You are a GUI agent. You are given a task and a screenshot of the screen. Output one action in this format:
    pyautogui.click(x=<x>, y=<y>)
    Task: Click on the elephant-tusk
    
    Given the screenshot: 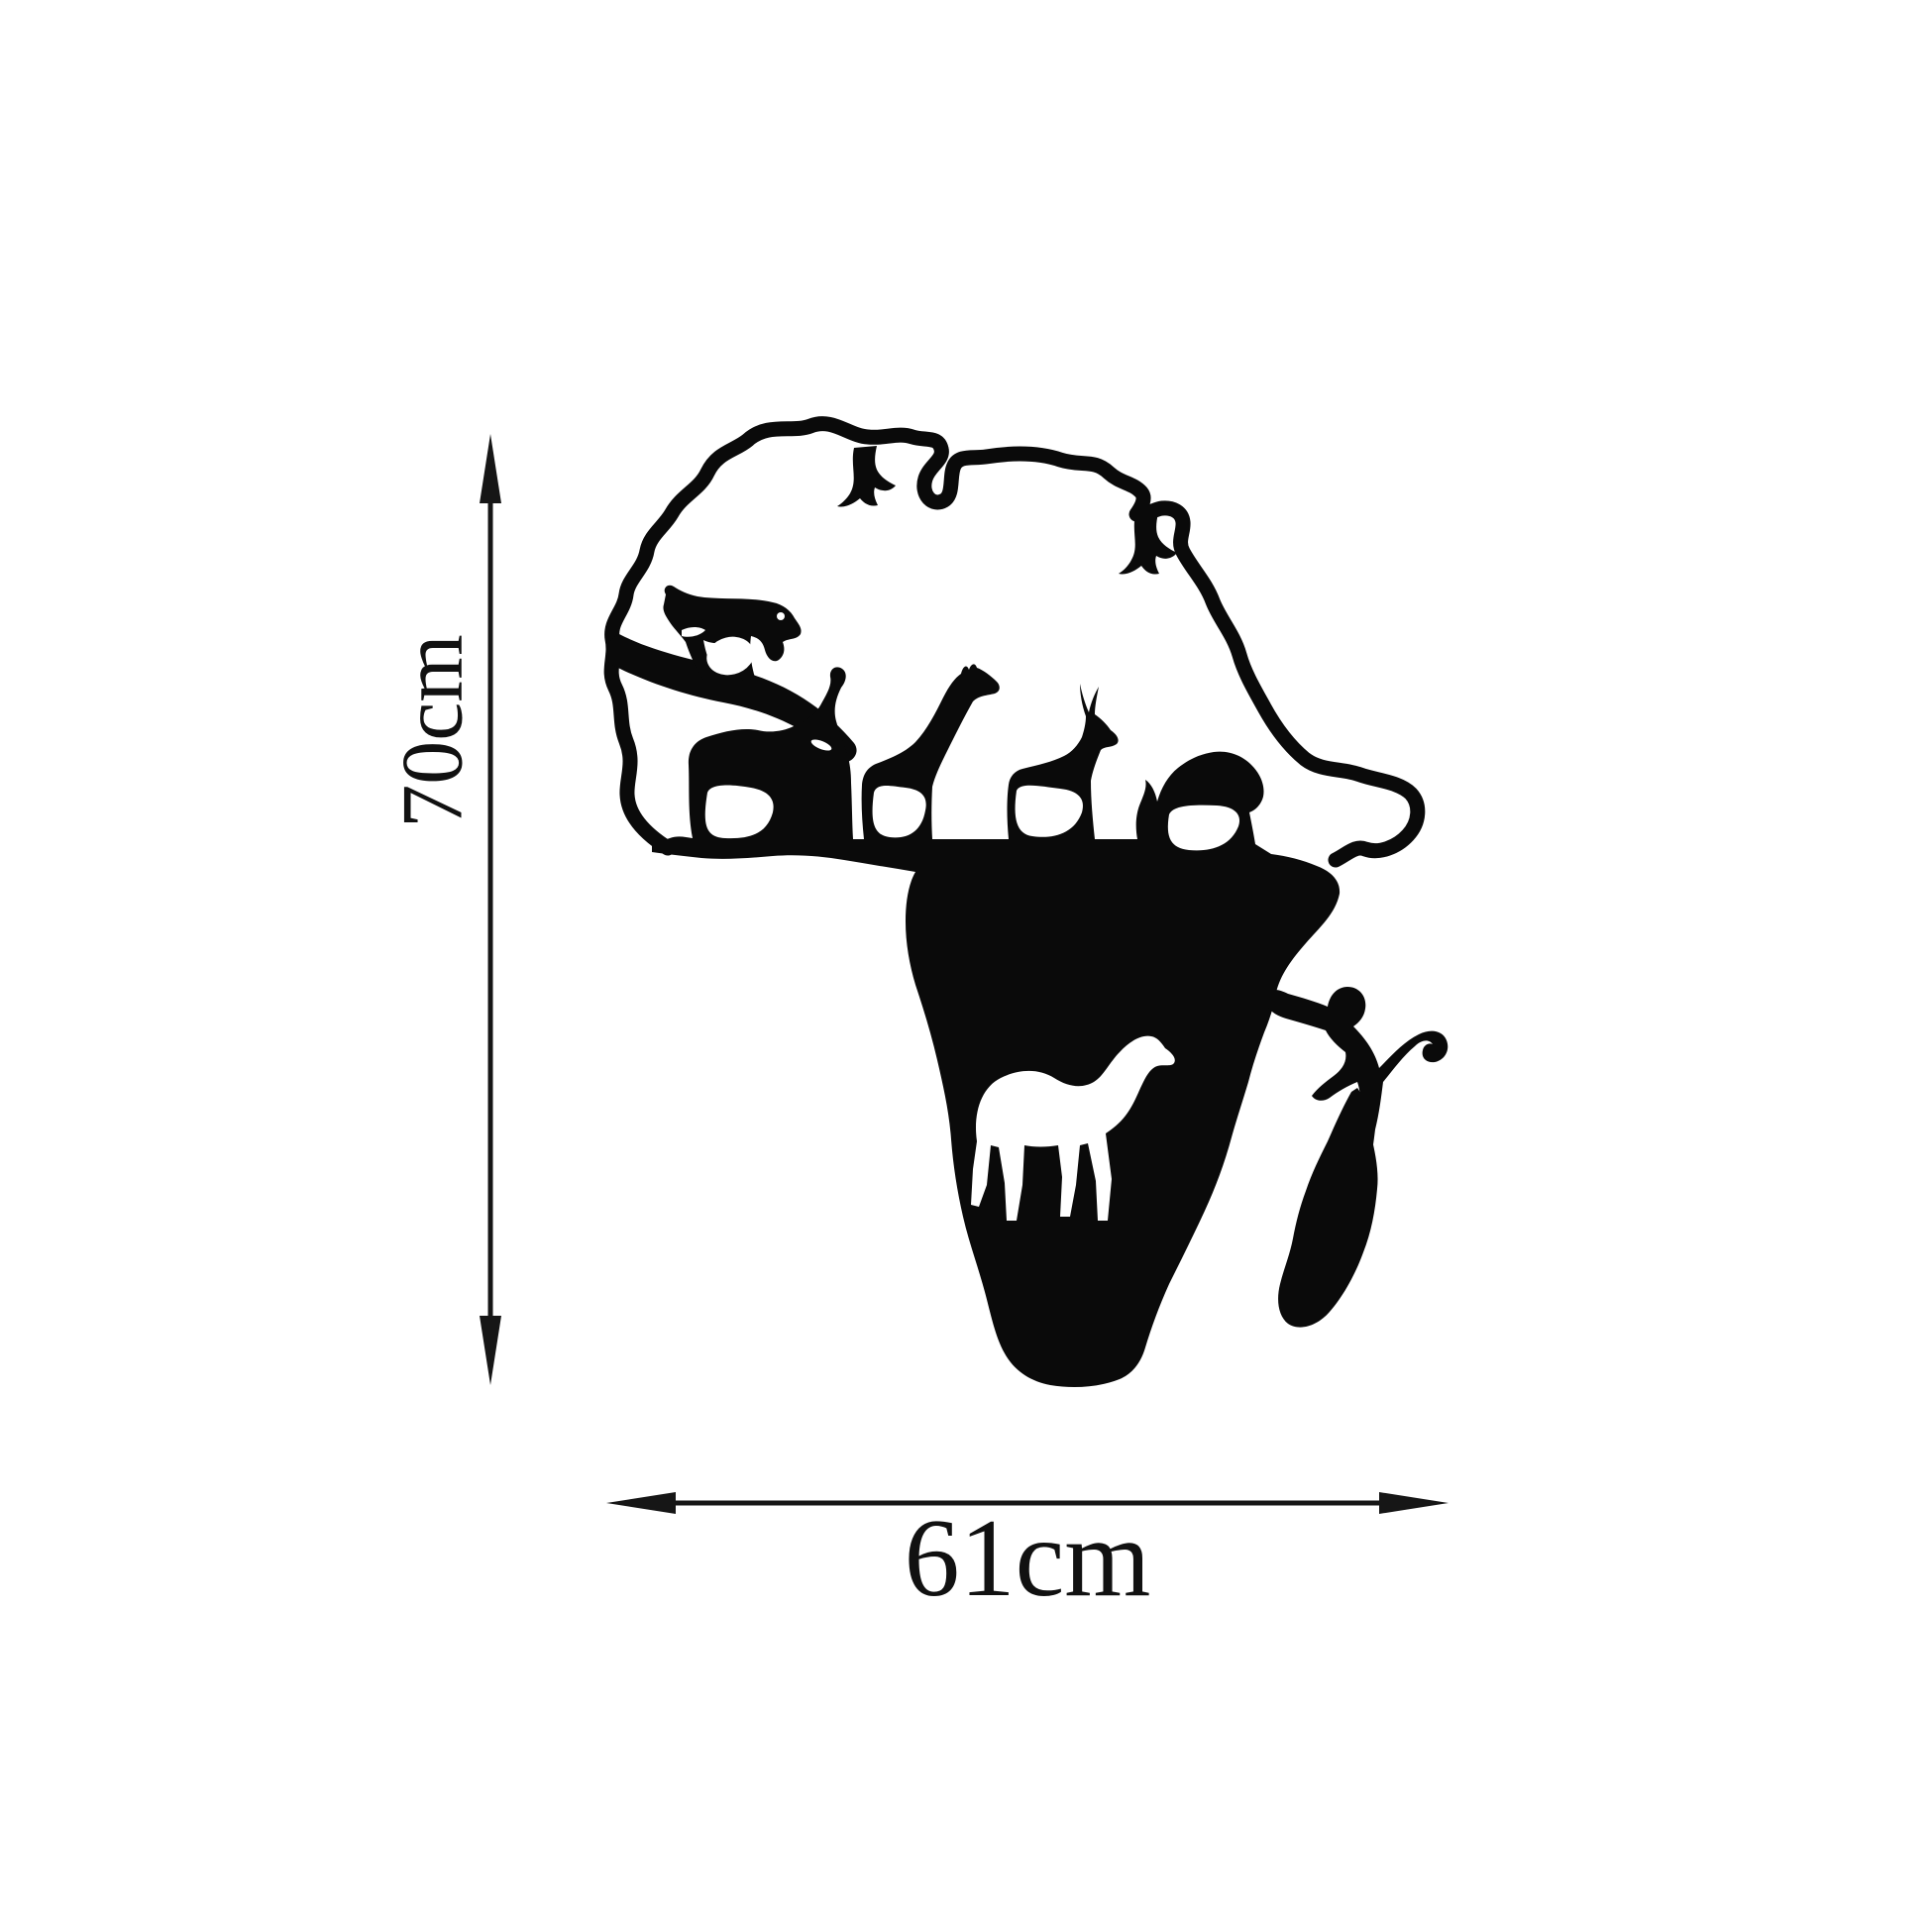 What is the action you would take?
    pyautogui.click(x=821, y=745)
    